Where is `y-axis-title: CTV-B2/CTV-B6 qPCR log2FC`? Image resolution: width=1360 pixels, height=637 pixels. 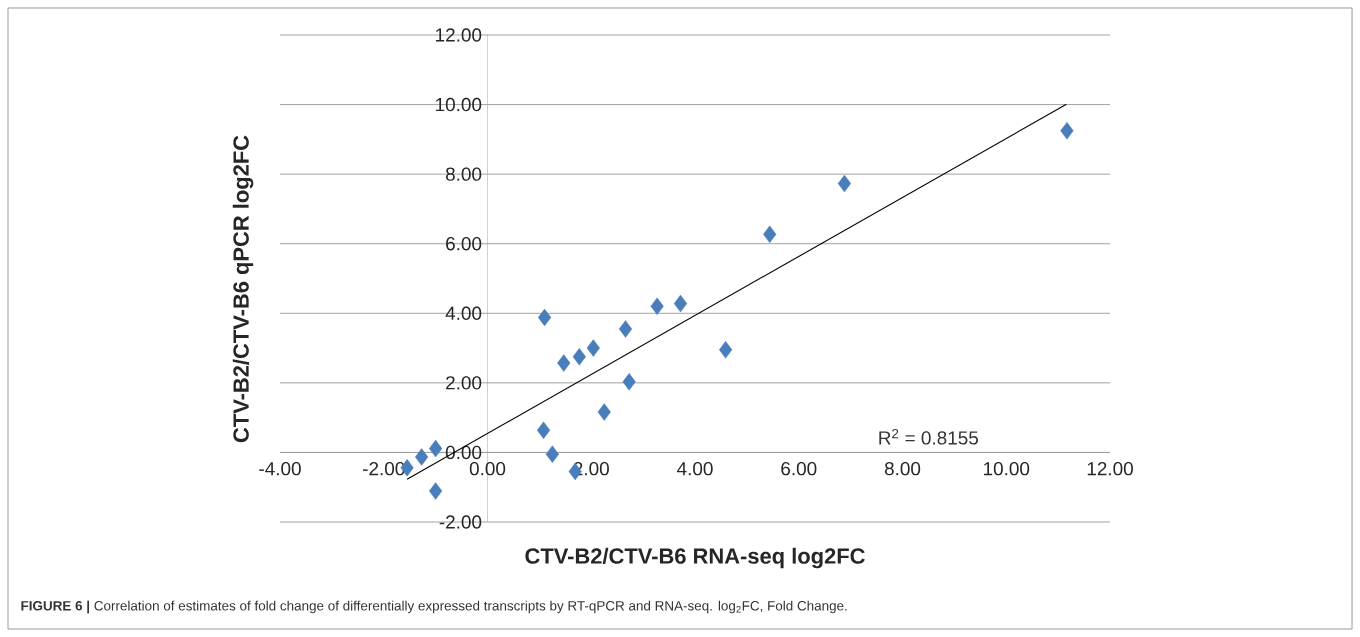 y-axis-title: CTV-B2/CTV-B6 qPCR log2FC is located at coordinates (243, 289).